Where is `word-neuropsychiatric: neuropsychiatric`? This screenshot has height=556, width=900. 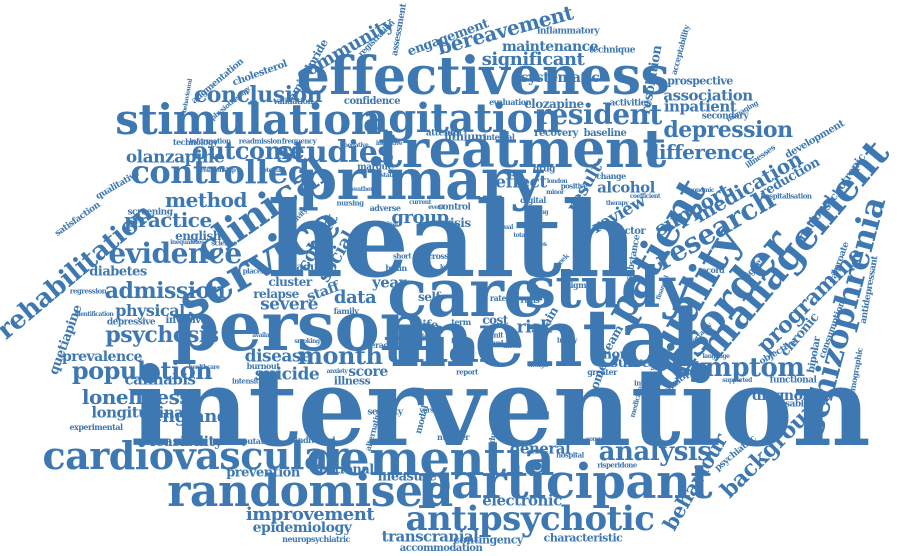
word-neuropsychiatric: neuropsychiatric is located at coordinates (316, 539).